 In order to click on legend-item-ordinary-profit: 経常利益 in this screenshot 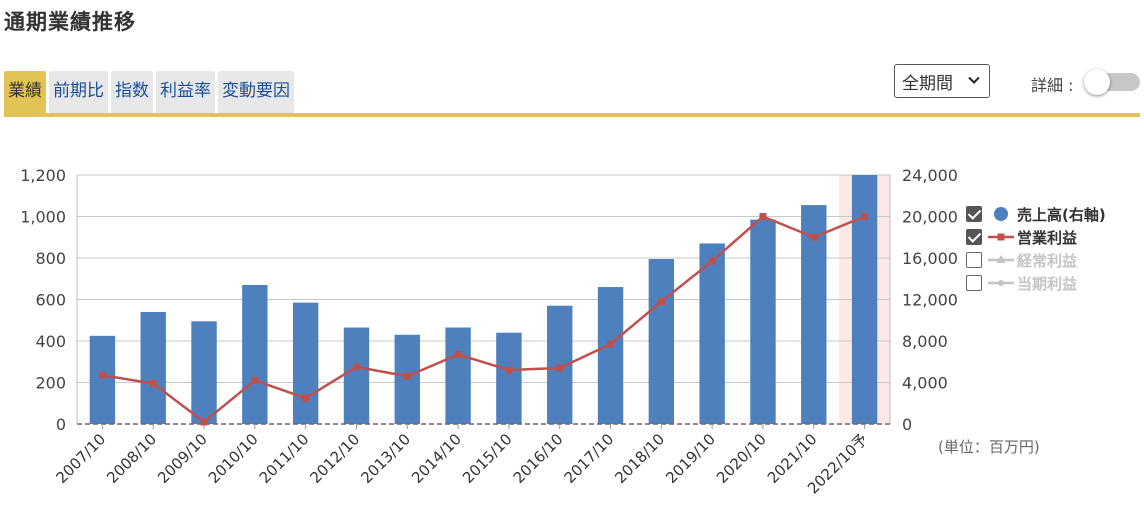, I will do `click(1036, 260)`.